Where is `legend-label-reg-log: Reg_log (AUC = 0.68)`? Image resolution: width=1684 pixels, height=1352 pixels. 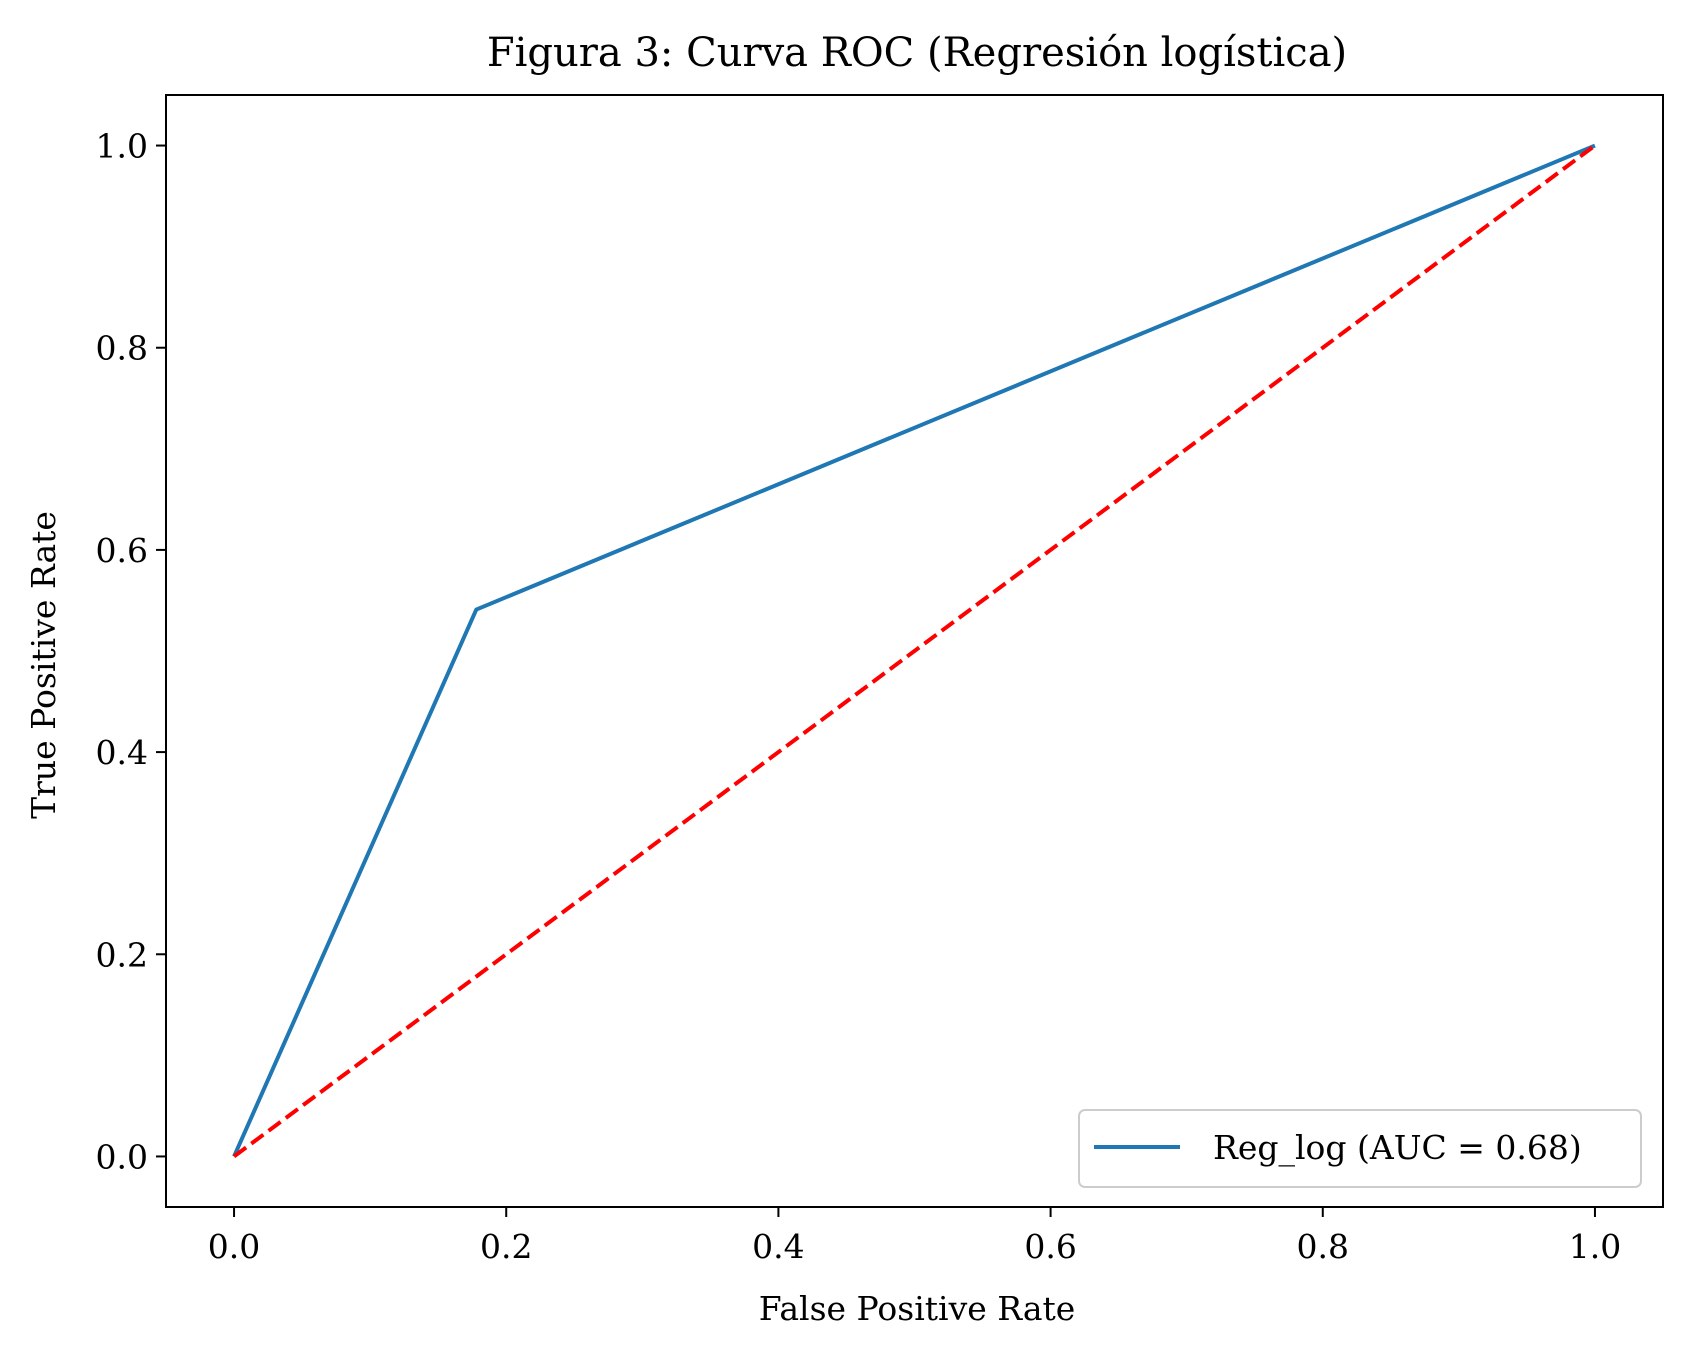 legend-label-reg-log: Reg_log (AUC = 0.68) is located at coordinates (1397, 1148).